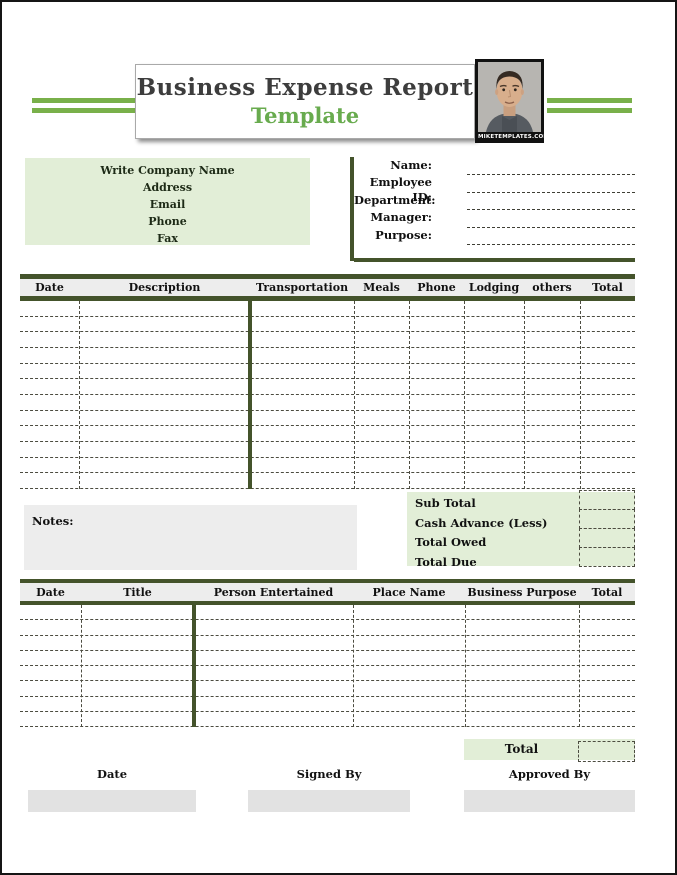 The height and width of the screenshot is (875, 677). Describe the element at coordinates (305, 87) in the screenshot. I see `report-title: Business Expense Report` at that location.